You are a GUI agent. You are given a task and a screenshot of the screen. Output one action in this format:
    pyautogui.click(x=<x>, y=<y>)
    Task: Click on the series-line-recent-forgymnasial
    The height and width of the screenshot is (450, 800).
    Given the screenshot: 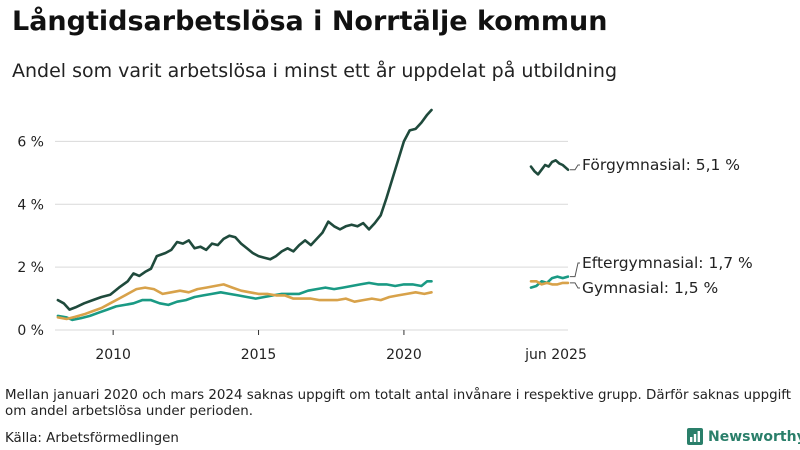 What is the action you would take?
    pyautogui.click(x=549, y=167)
    